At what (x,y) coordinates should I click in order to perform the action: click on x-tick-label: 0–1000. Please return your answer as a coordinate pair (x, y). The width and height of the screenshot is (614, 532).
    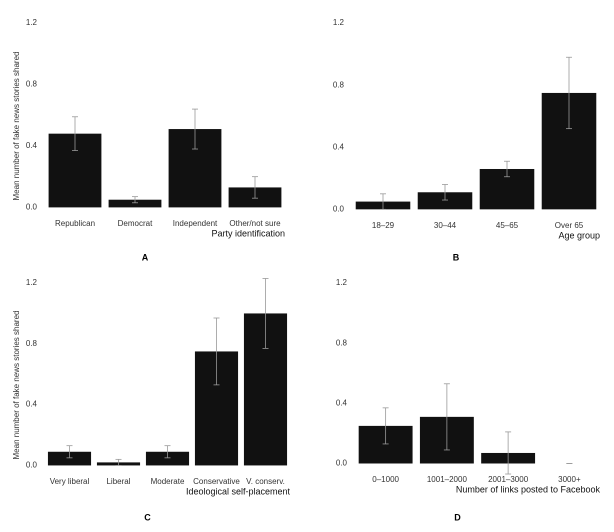
    Looking at the image, I should click on (385, 479).